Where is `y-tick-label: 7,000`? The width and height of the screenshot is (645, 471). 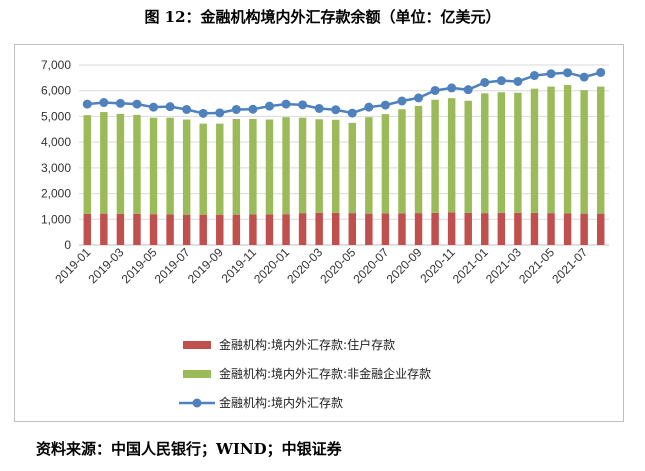 y-tick-label: 7,000 is located at coordinates (56, 65).